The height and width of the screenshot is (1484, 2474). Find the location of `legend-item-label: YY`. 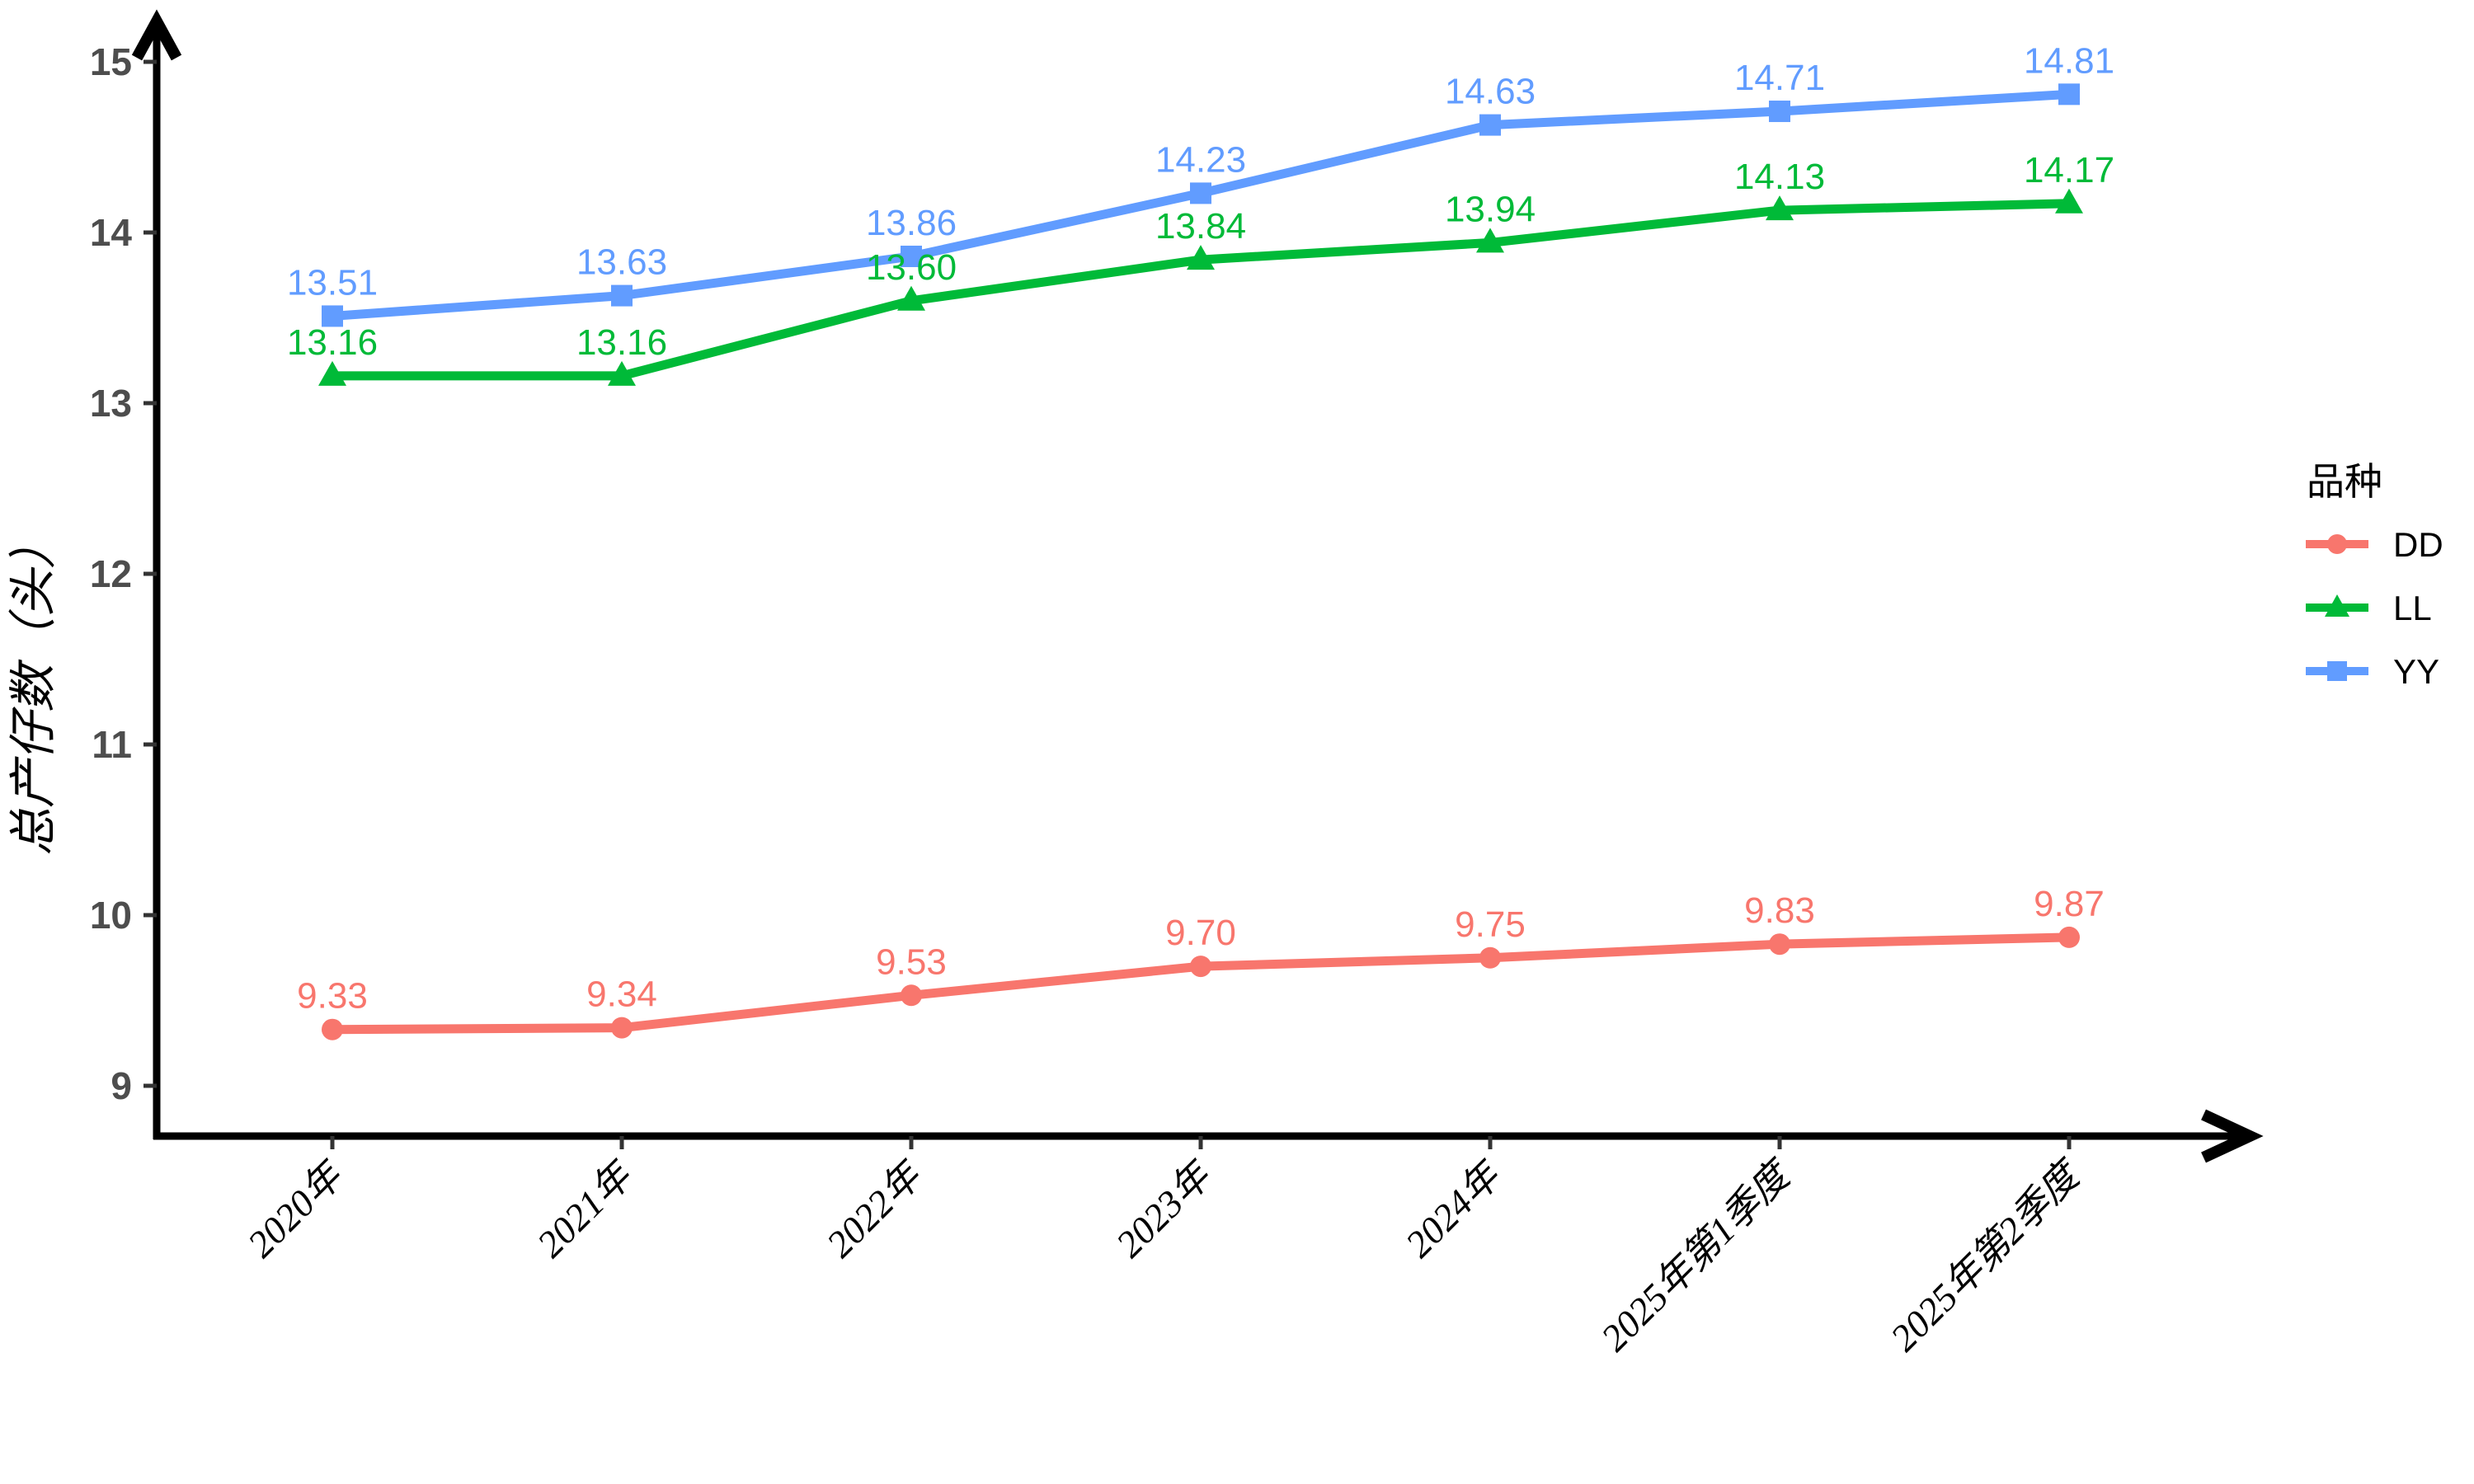

legend-item-label: YY is located at coordinates (2416, 671).